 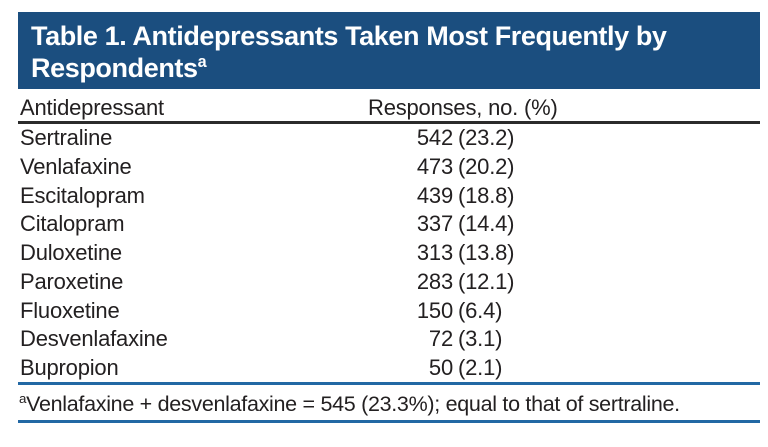 What do you see at coordinates (389, 167) in the screenshot?
I see `table-row: Venlafaxine 473 (20.2)` at bounding box center [389, 167].